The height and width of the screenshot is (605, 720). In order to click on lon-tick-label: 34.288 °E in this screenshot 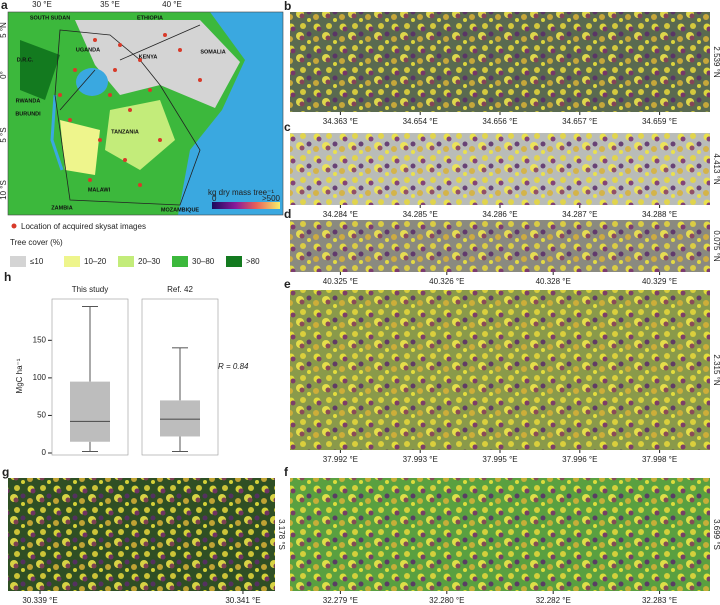, I will do `click(659, 214)`.